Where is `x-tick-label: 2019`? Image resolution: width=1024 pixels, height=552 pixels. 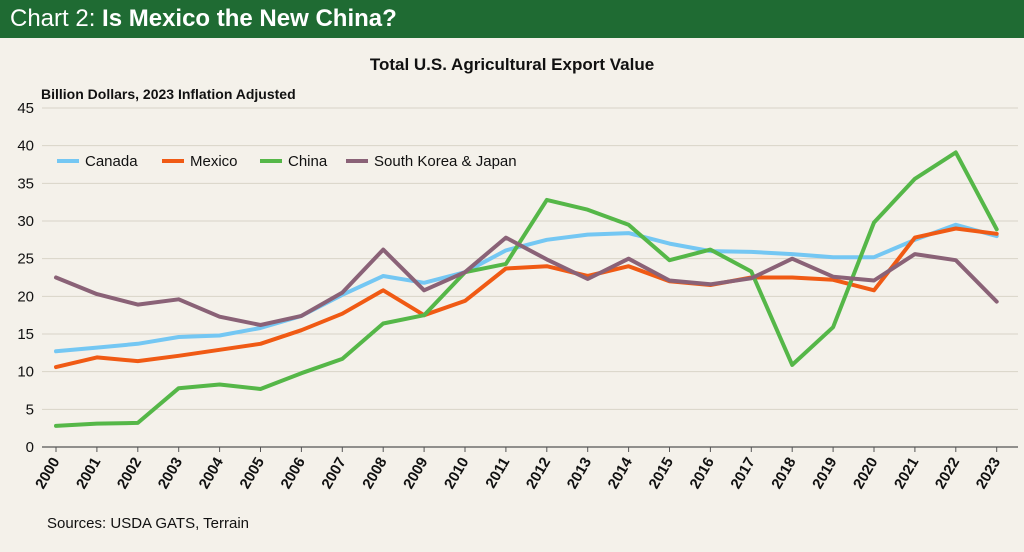 x-tick-label: 2019 is located at coordinates (824, 473).